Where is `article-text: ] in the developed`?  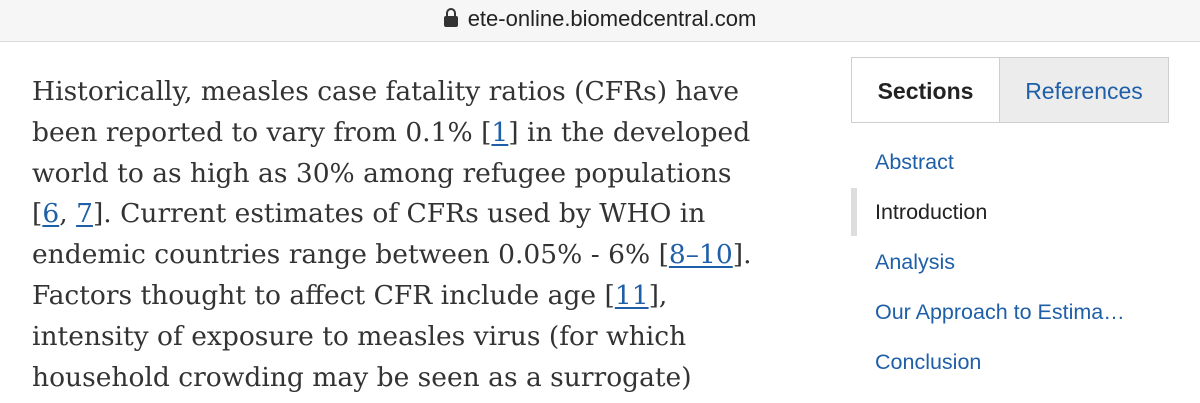 article-text: ] in the developed is located at coordinates (629, 132).